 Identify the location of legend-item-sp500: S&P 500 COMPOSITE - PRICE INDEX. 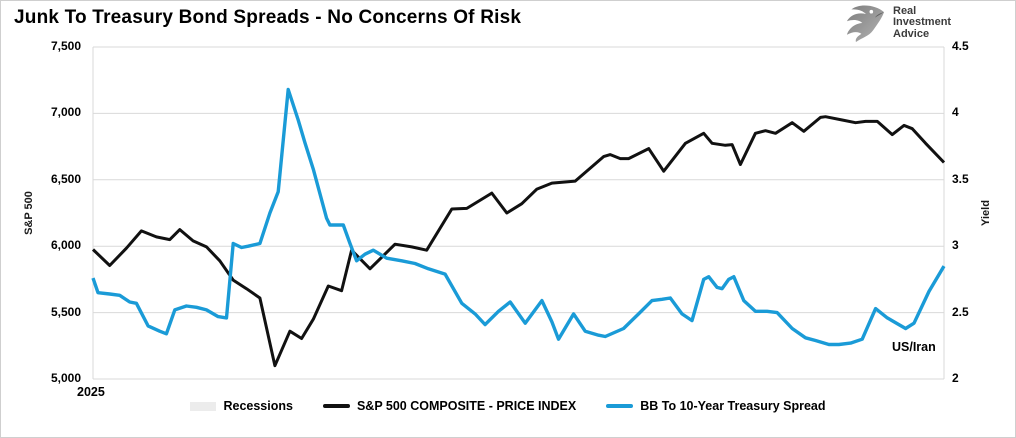
(449, 406).